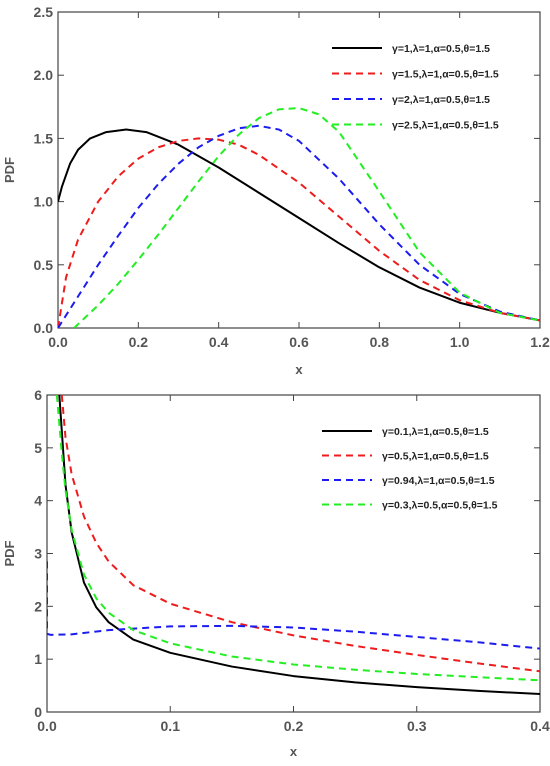 This screenshot has width=550, height=766. Describe the element at coordinates (38, 501) in the screenshot. I see `bottom-y-tick-label: 4` at that location.